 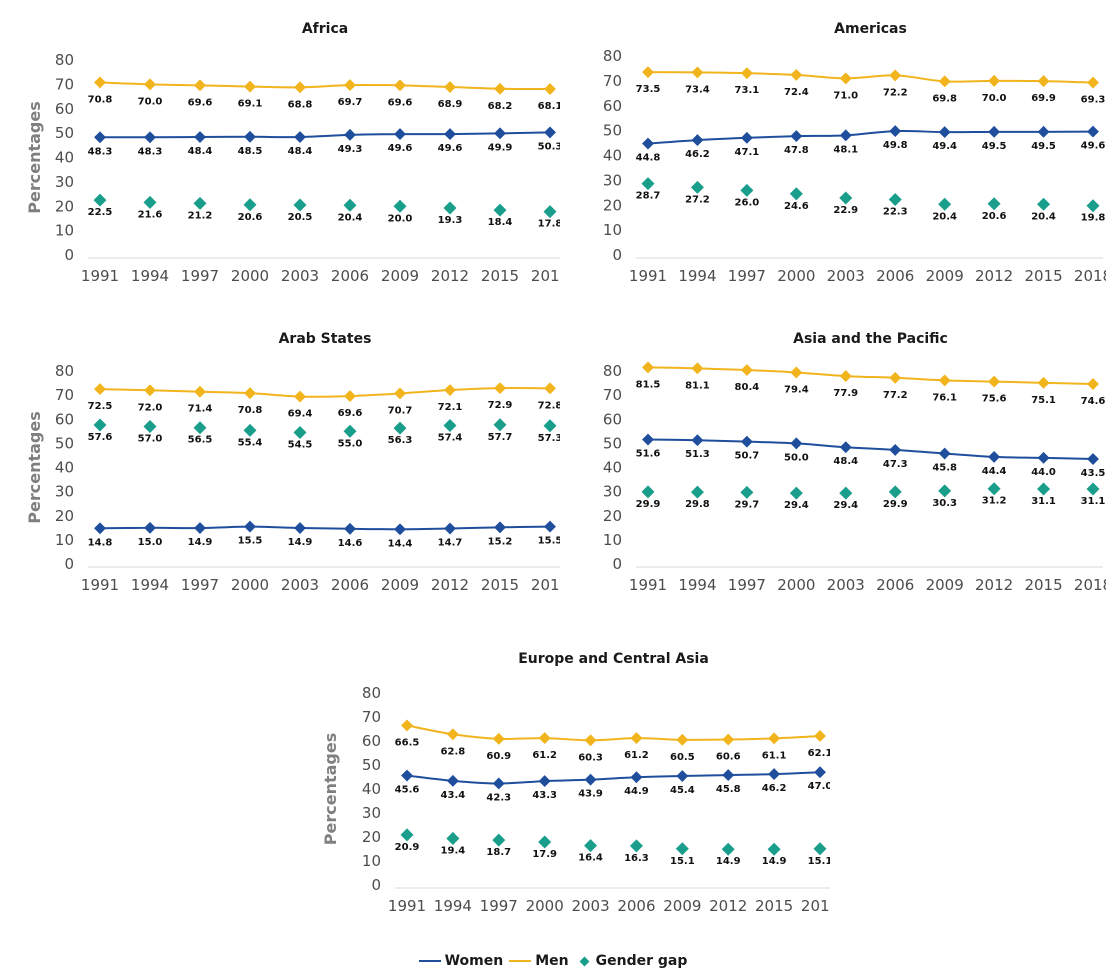 I want to click on asia-and-the-pacific-men-label-2012: 75.6, so click(x=994, y=399).